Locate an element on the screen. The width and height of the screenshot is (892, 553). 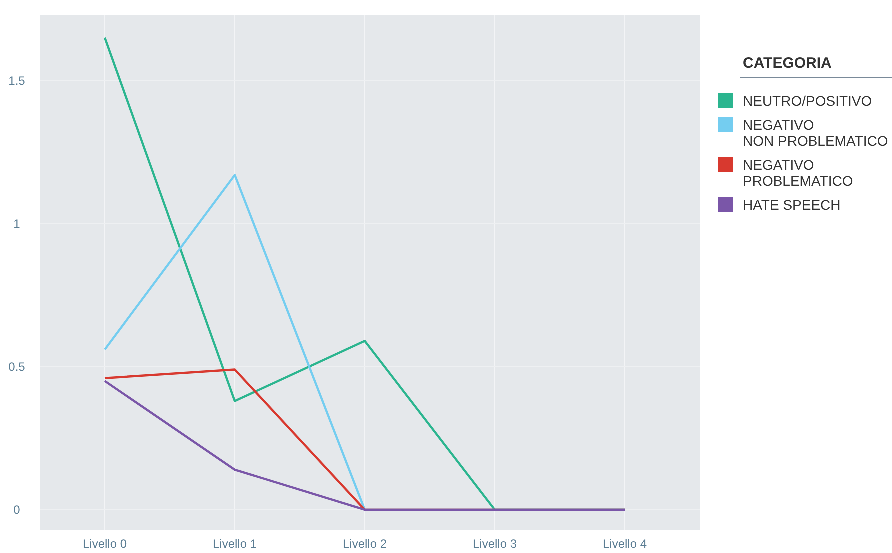
x-tick-label: Livello 3 is located at coordinates (495, 544).